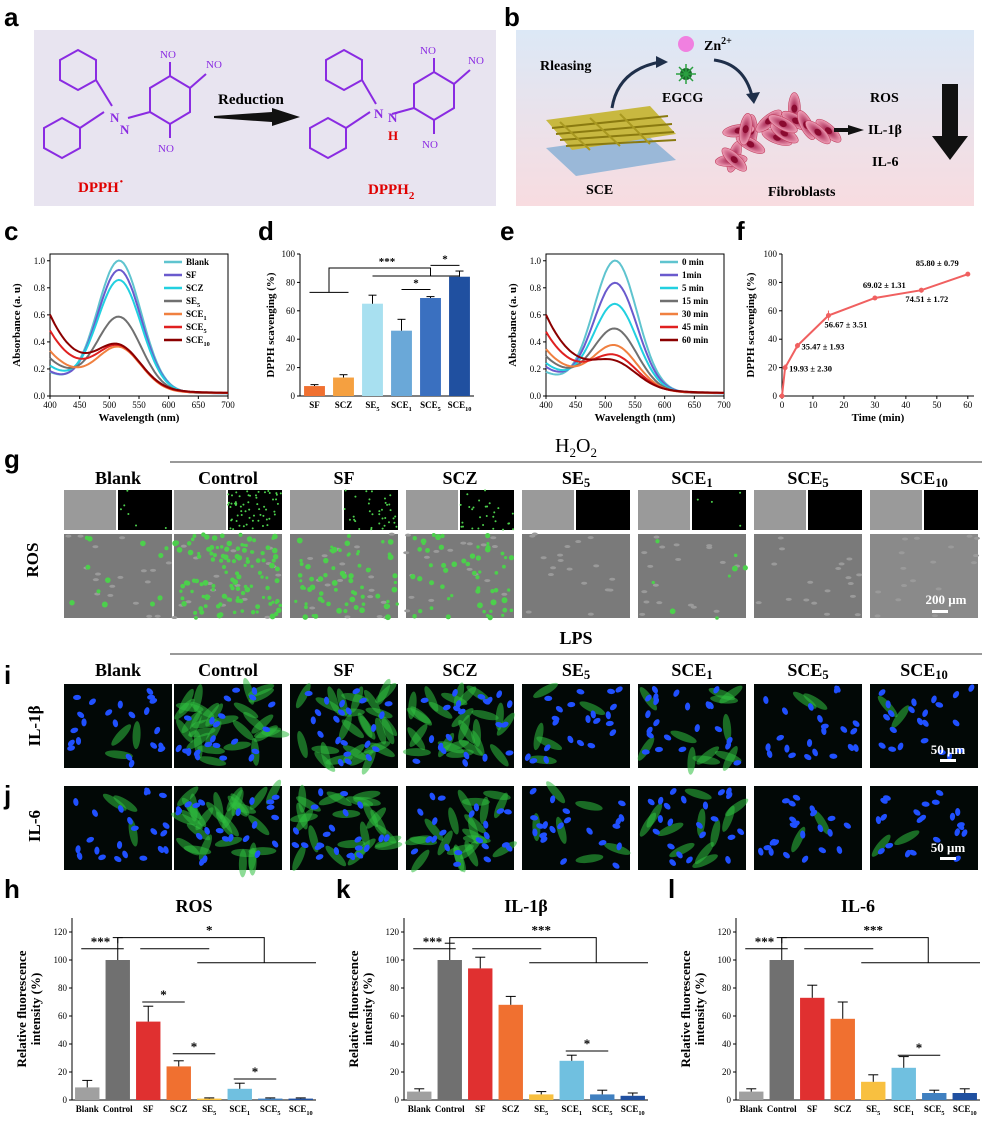 This screenshot has width=996, height=1132. Describe the element at coordinates (695, 327) in the screenshot. I see `legend-entry: 45 min` at that location.